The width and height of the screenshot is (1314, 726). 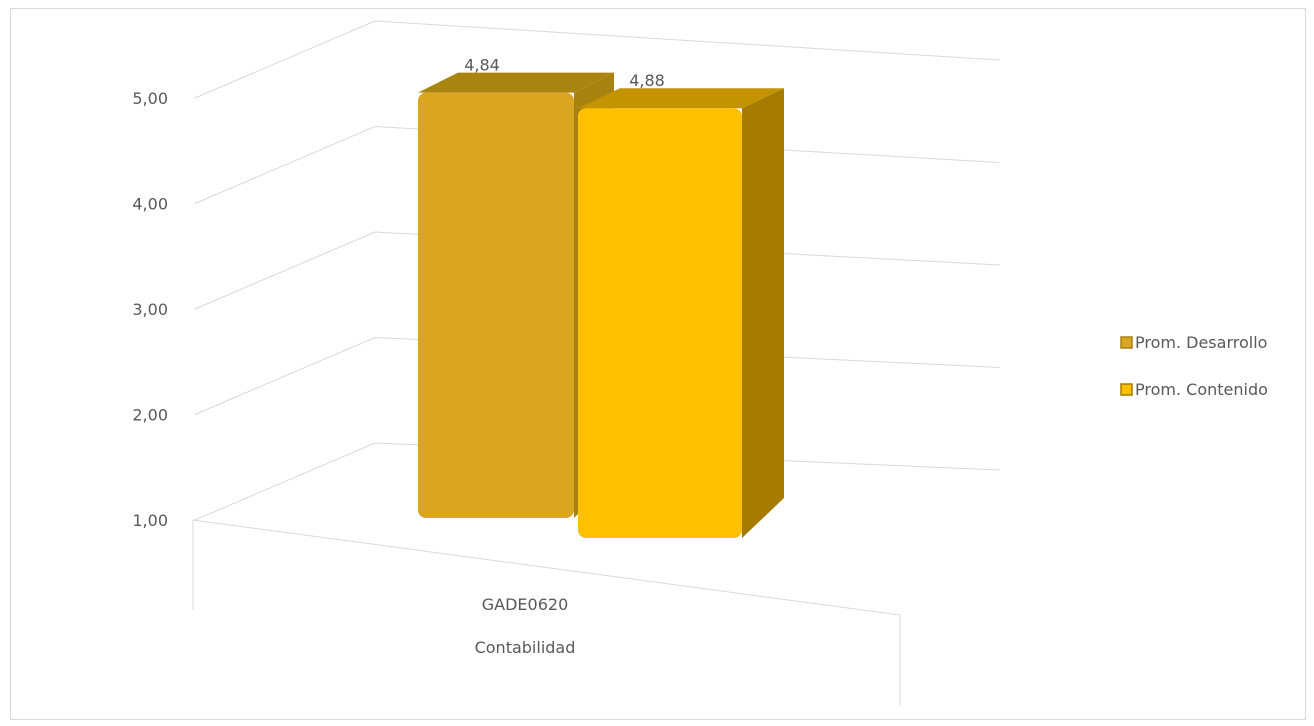 I want to click on data-labels: 4,84 4,88, so click(x=564, y=73).